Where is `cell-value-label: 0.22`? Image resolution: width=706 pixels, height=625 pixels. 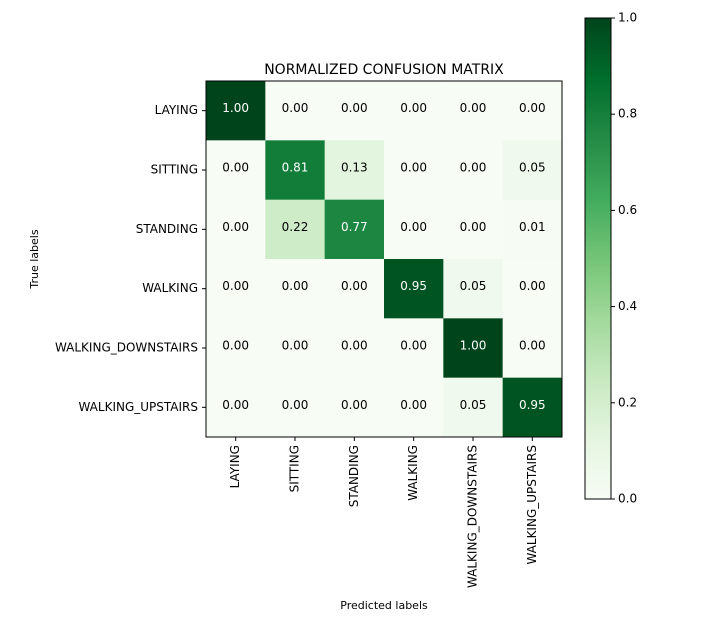
cell-value-label: 0.22 is located at coordinates (295, 227).